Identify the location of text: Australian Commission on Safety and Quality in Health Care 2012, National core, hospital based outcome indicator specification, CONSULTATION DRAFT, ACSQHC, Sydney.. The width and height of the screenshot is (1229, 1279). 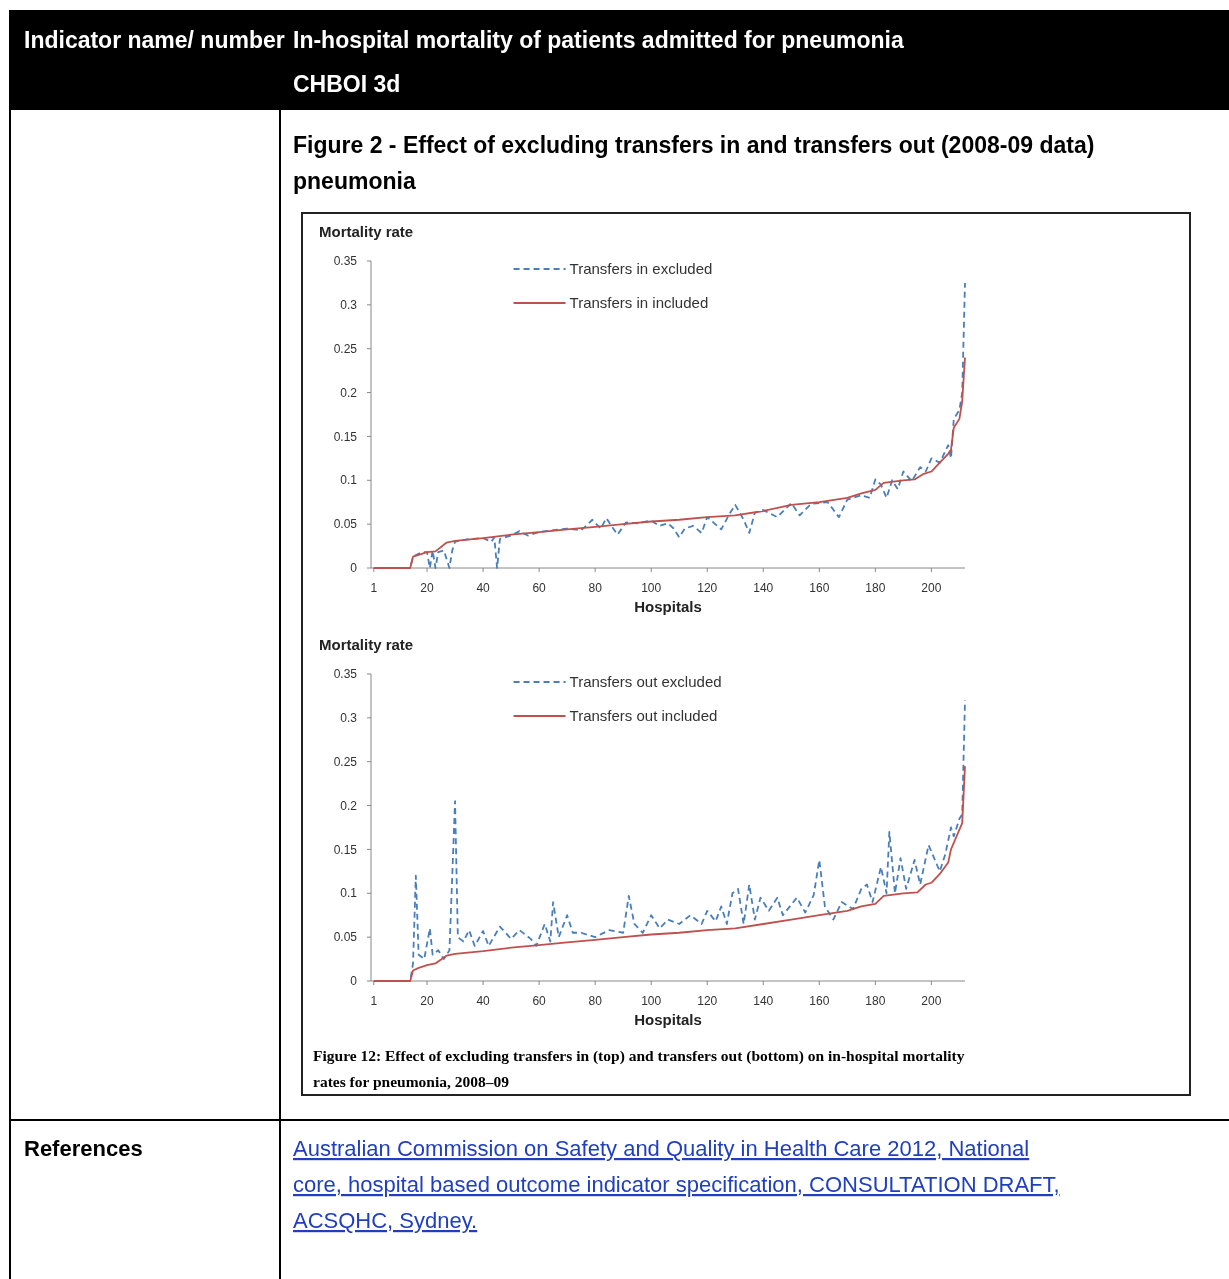
(676, 1184).